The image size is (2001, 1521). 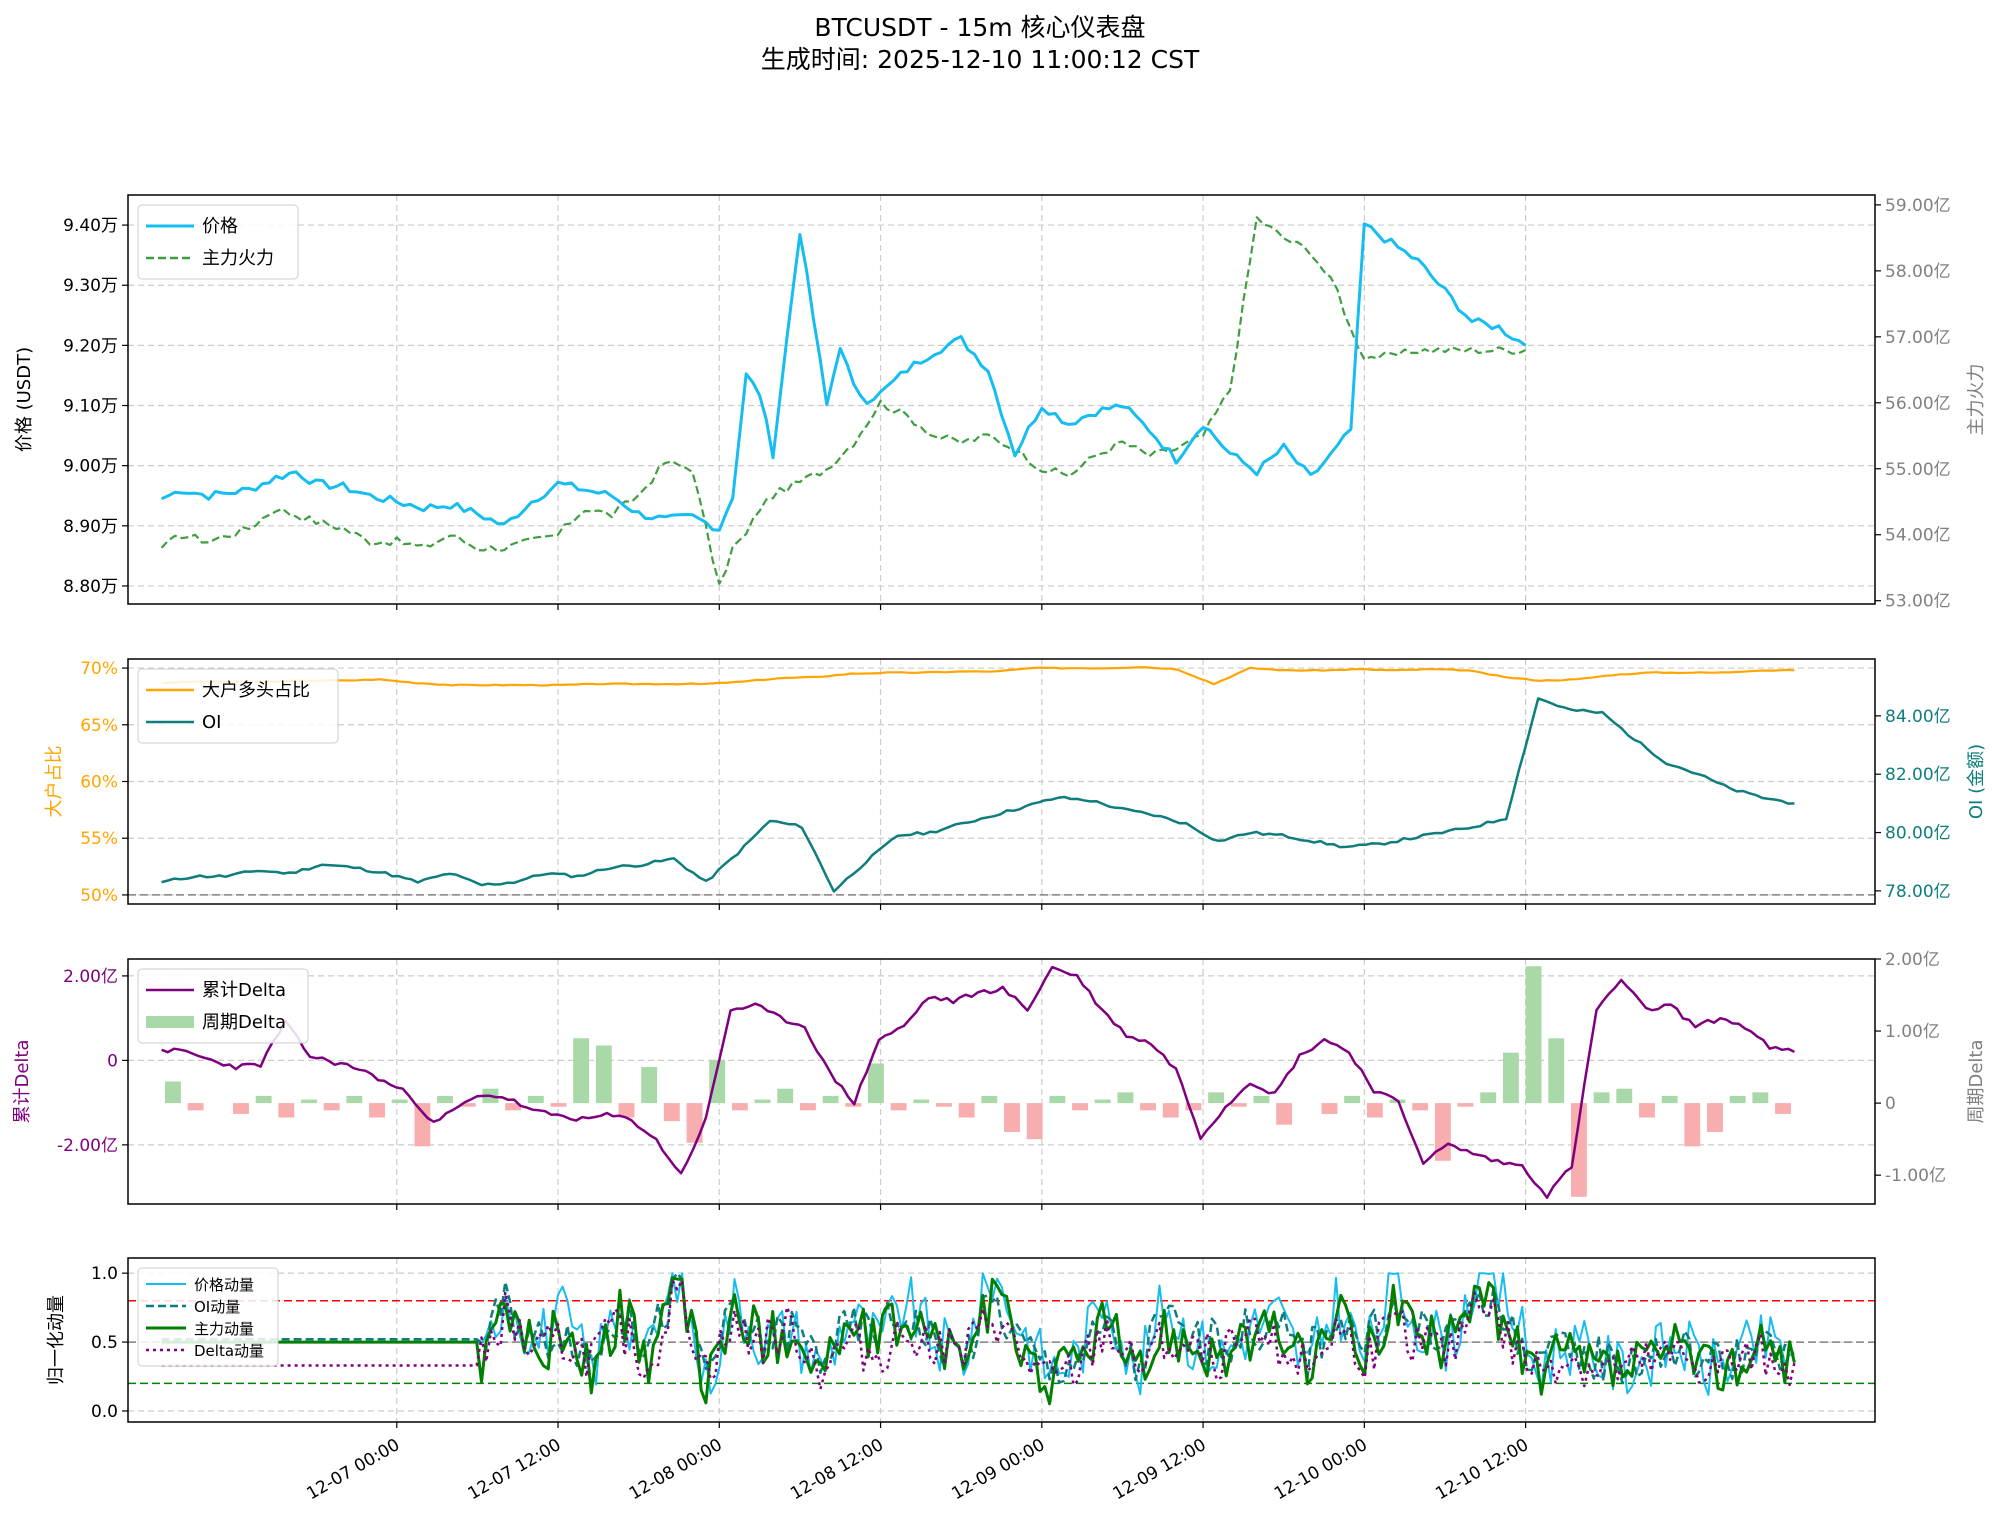 I want to click on legend-label: Delta动量, so click(x=229, y=1351).